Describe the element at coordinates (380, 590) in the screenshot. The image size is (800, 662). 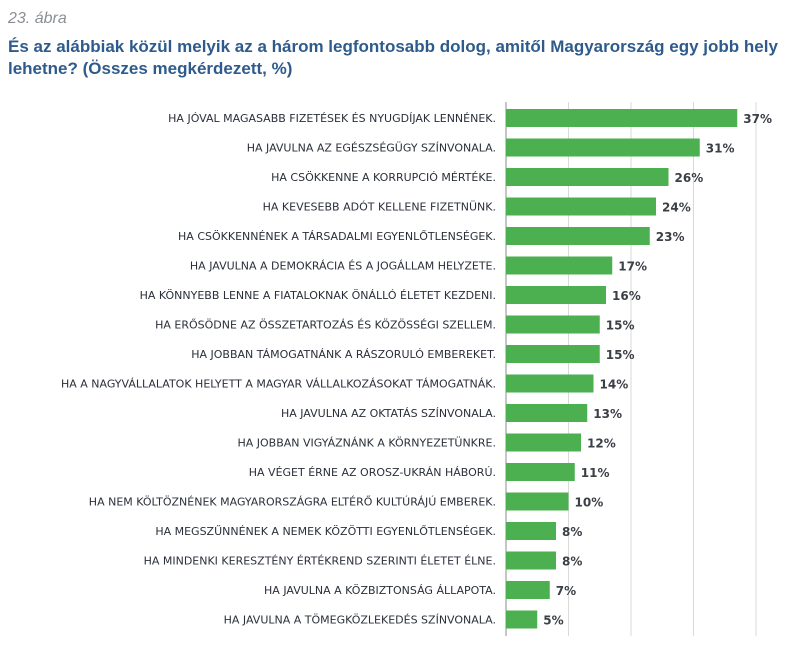
I see `category-label: HA JAVULNA A KÖZBIZTONSÁG ÁLLAPOTA.` at that location.